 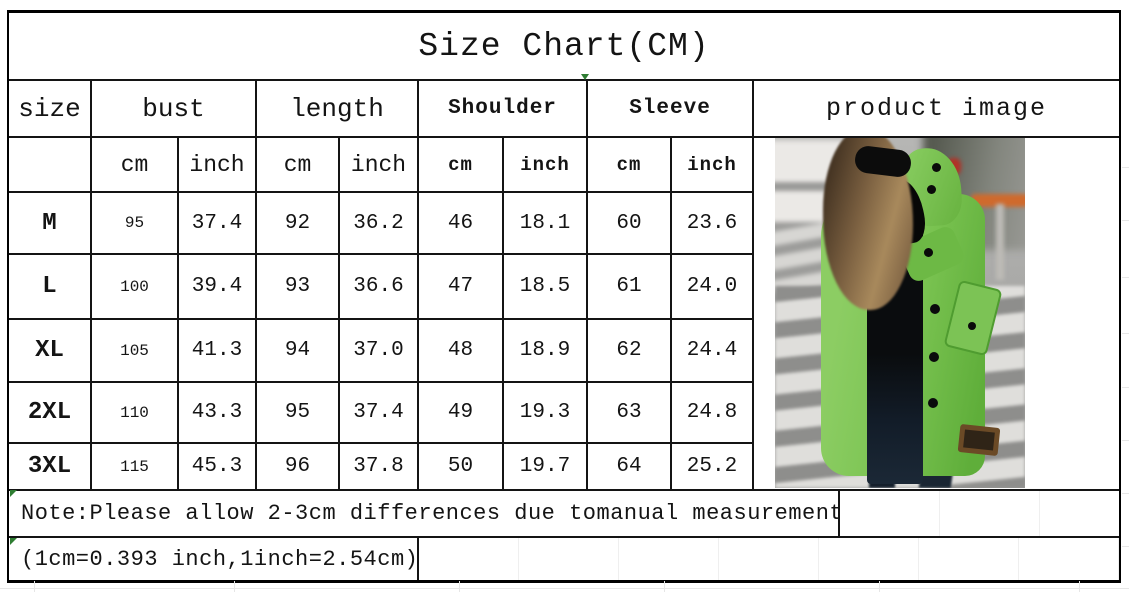 I want to click on size-value-cell: 48, so click(x=461, y=351).